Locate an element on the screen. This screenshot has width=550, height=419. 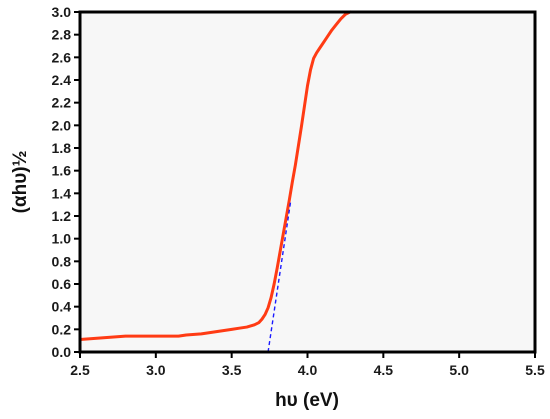
y-tick-label: 0.0 is located at coordinates (62, 352).